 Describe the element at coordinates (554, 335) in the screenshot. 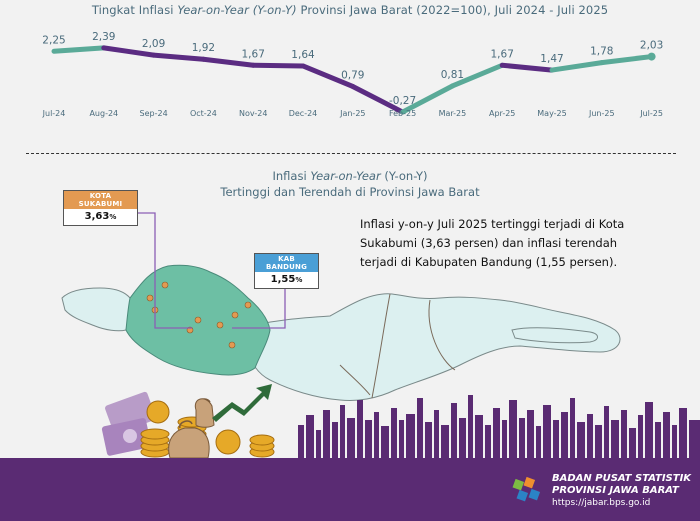

I see `madura-island` at that location.